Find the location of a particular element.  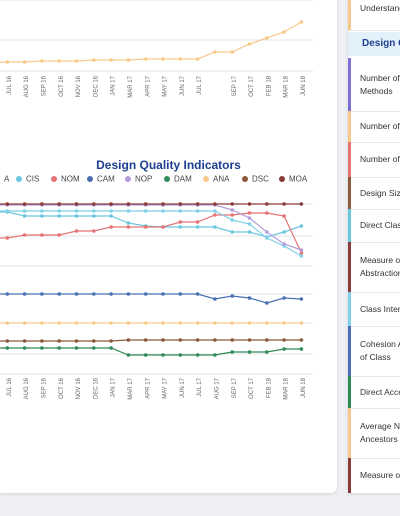

metric-item: Measure of is located at coordinates (374, 475).